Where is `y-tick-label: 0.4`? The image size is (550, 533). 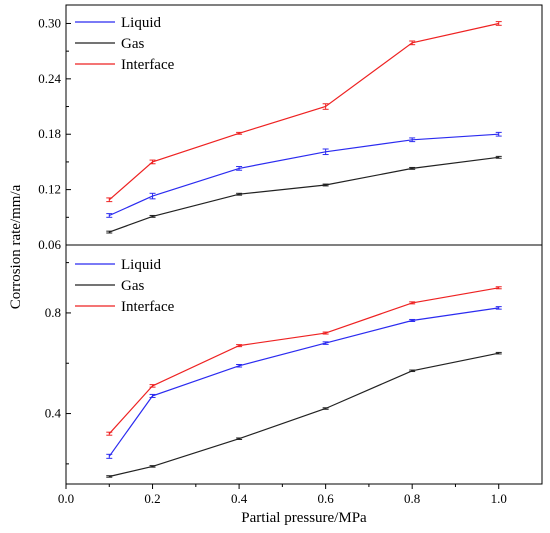
y-tick-label: 0.4 is located at coordinates (53, 413).